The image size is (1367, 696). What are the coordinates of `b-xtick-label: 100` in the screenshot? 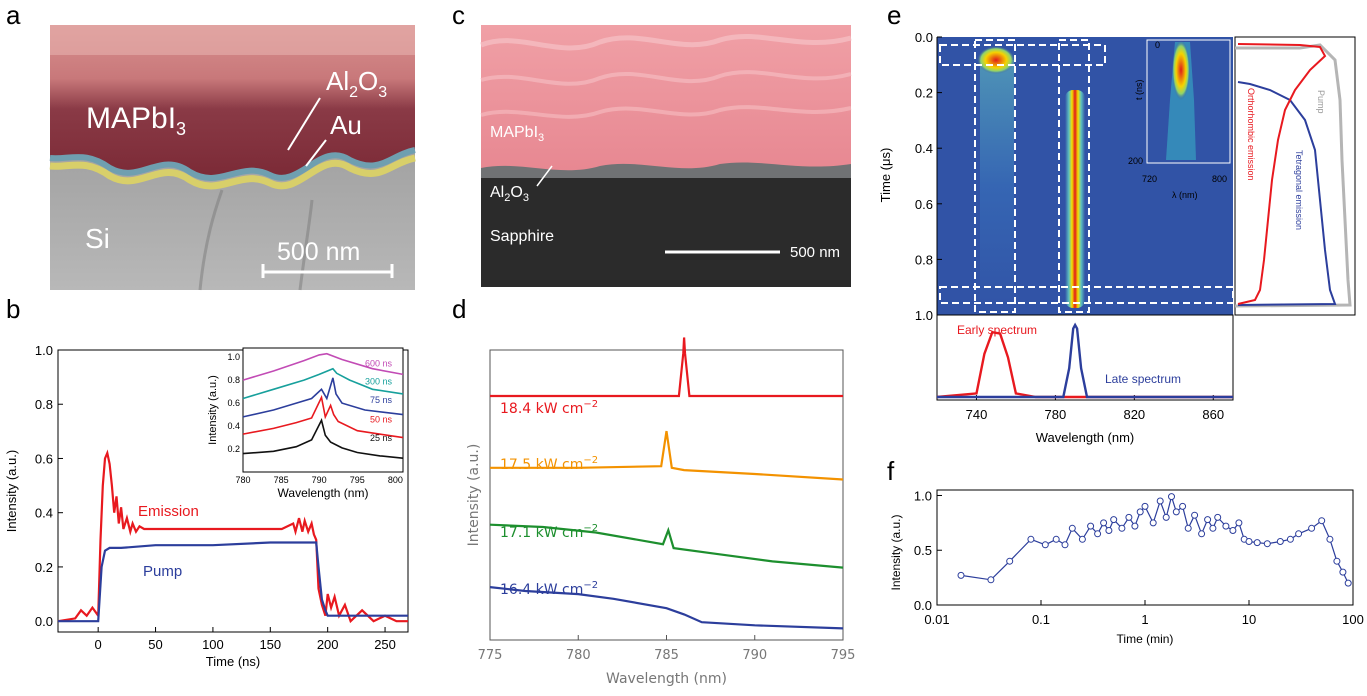 It's located at (213, 644).